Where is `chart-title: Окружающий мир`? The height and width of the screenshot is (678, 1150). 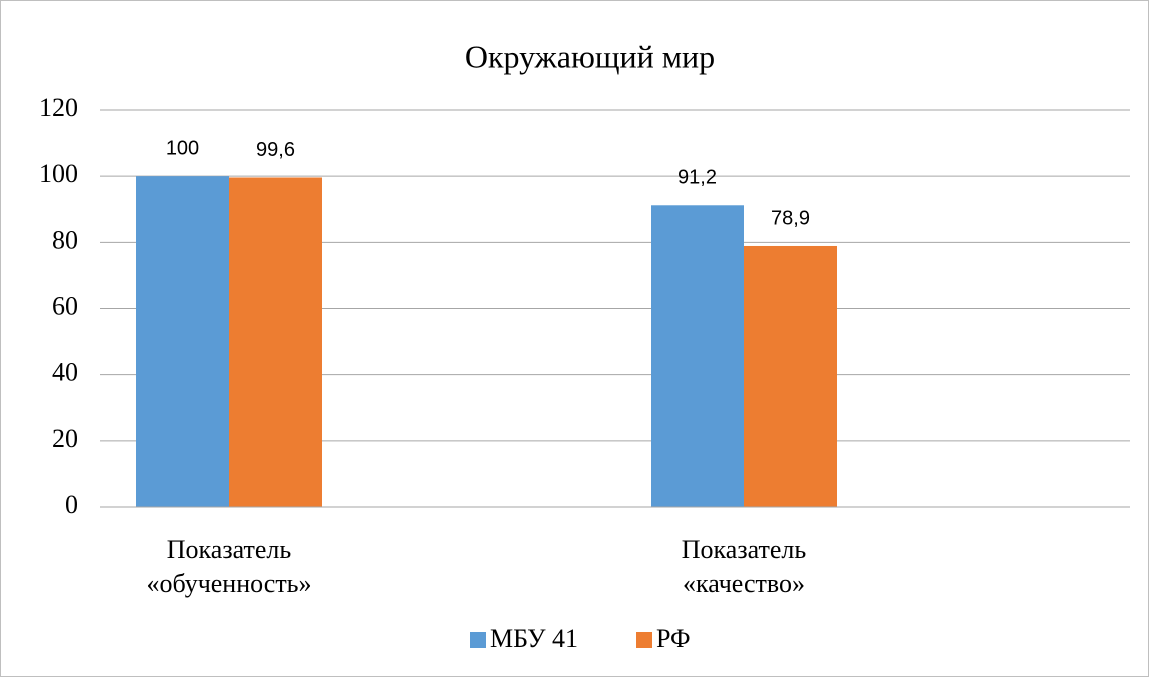
chart-title: Окружающий мир is located at coordinates (590, 56).